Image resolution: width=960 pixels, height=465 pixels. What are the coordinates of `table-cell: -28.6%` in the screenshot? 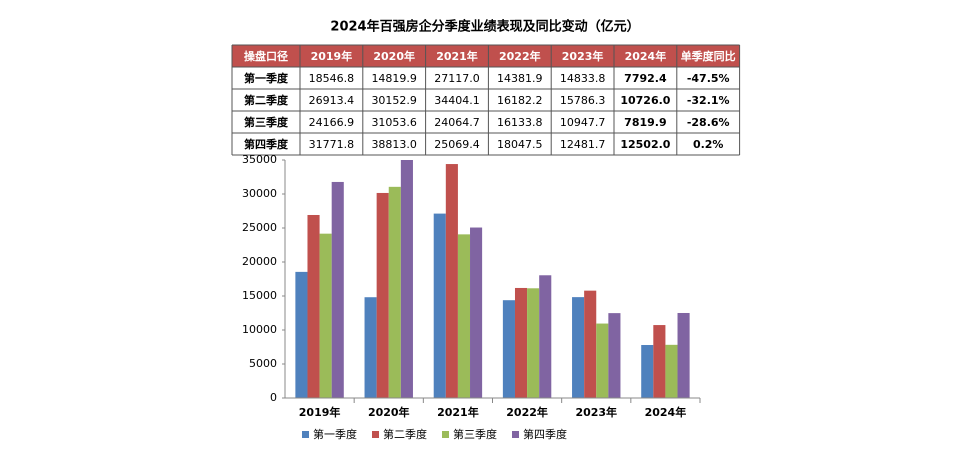 It's located at (708, 122).